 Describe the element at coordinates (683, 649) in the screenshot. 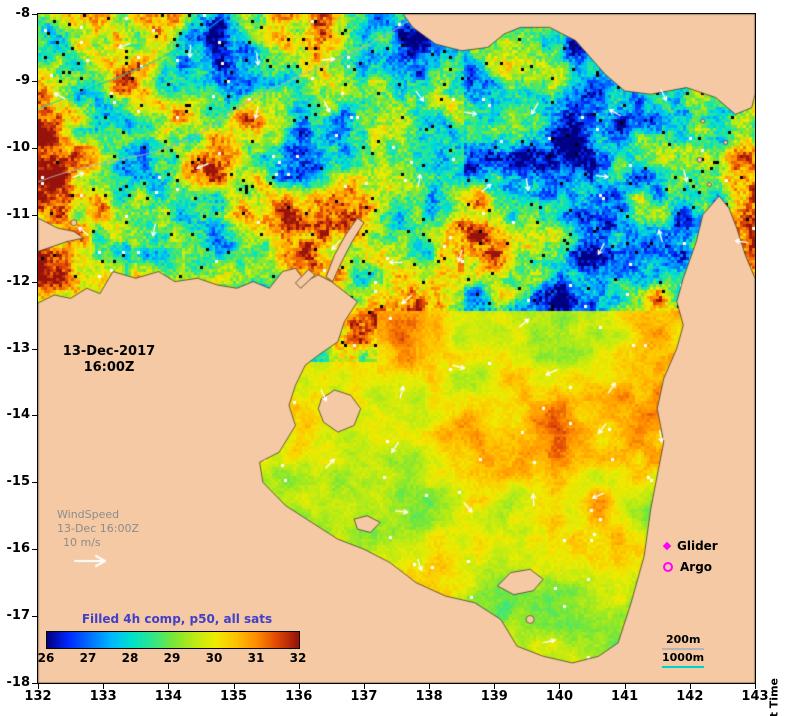

I see `depth-200m-line-icon` at that location.